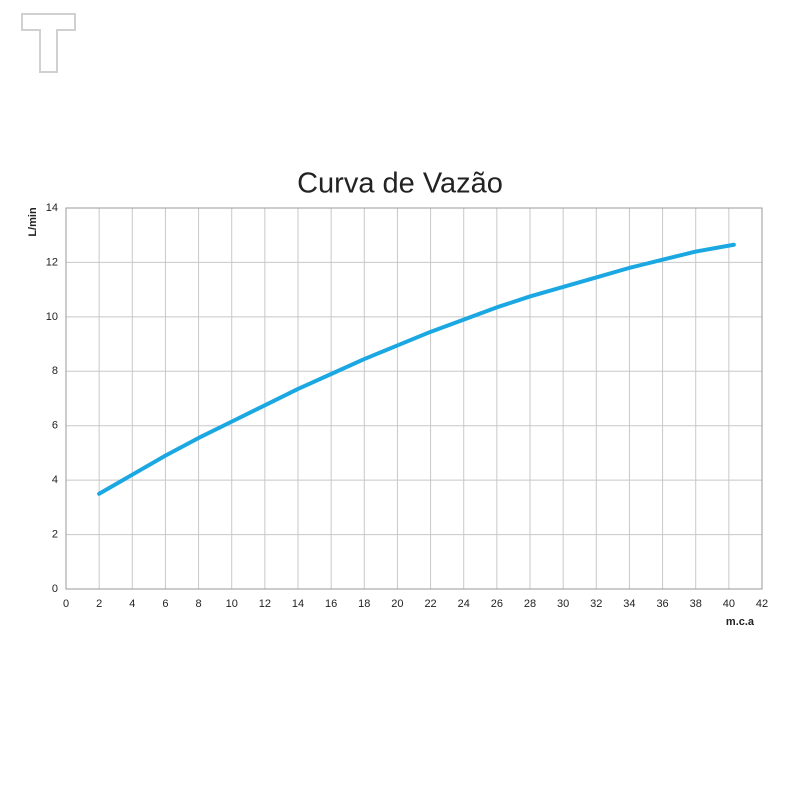 The height and width of the screenshot is (800, 800). Describe the element at coordinates (563, 604) in the screenshot. I see `x-tick-label: 30` at that location.